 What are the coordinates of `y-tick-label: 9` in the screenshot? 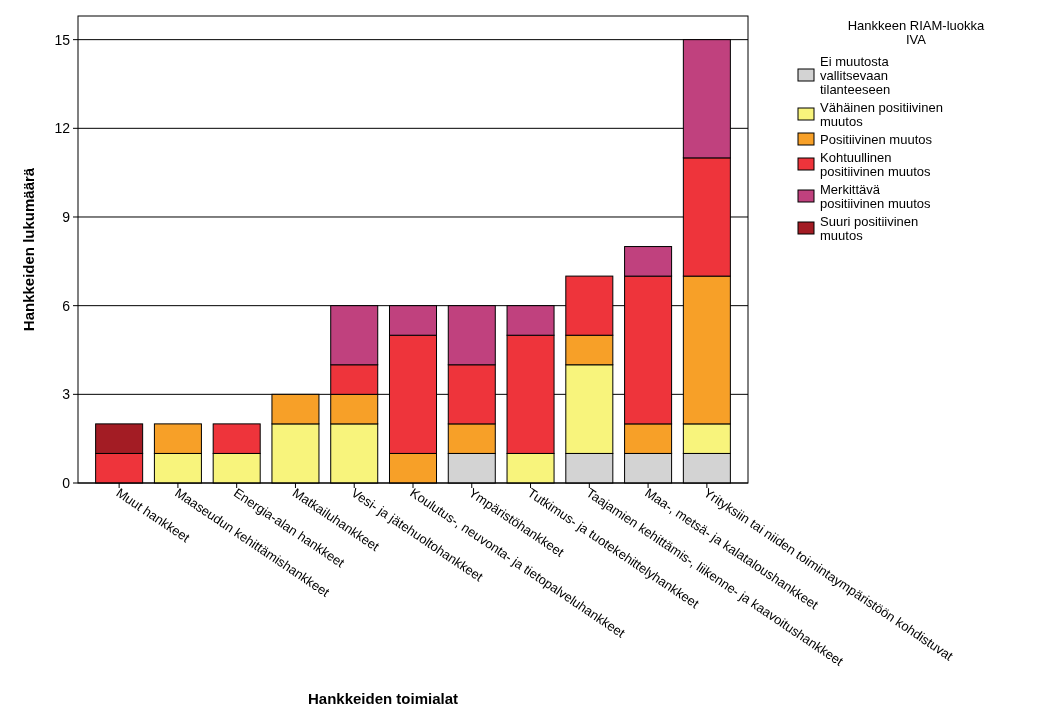 It's located at (66, 216).